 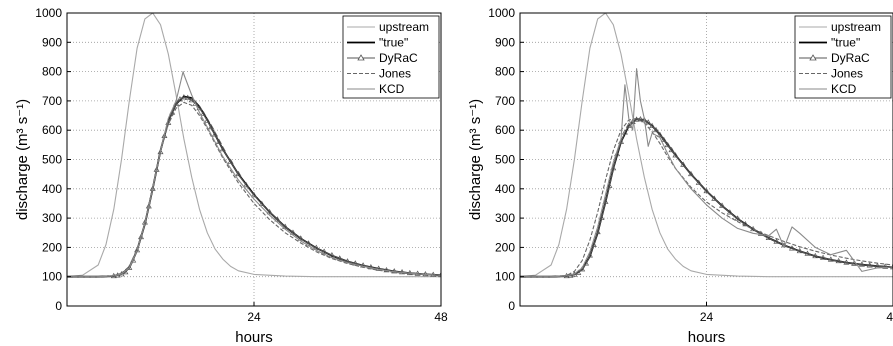 What do you see at coordinates (847, 74) in the screenshot?
I see `legend-label-4: Jones` at bounding box center [847, 74].